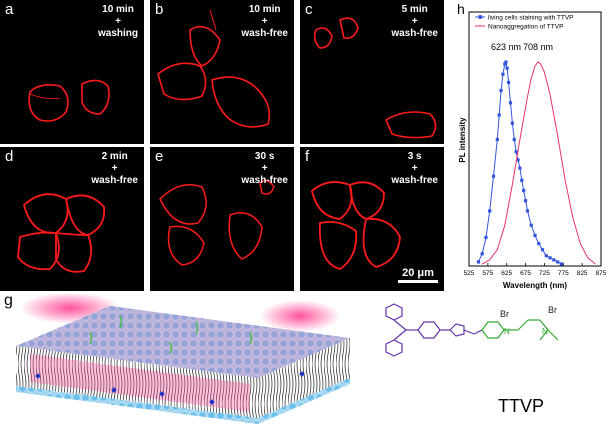 The width and height of the screenshot is (606, 436). What do you see at coordinates (544, 273) in the screenshot?
I see `x-tick-label: 725` at bounding box center [544, 273].